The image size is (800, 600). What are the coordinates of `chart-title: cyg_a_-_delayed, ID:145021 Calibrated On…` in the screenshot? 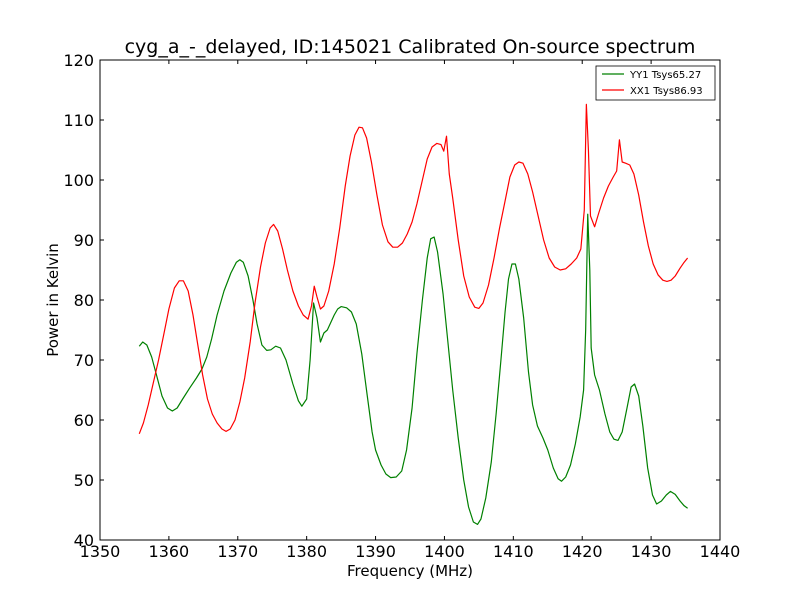 It's located at (410, 47).